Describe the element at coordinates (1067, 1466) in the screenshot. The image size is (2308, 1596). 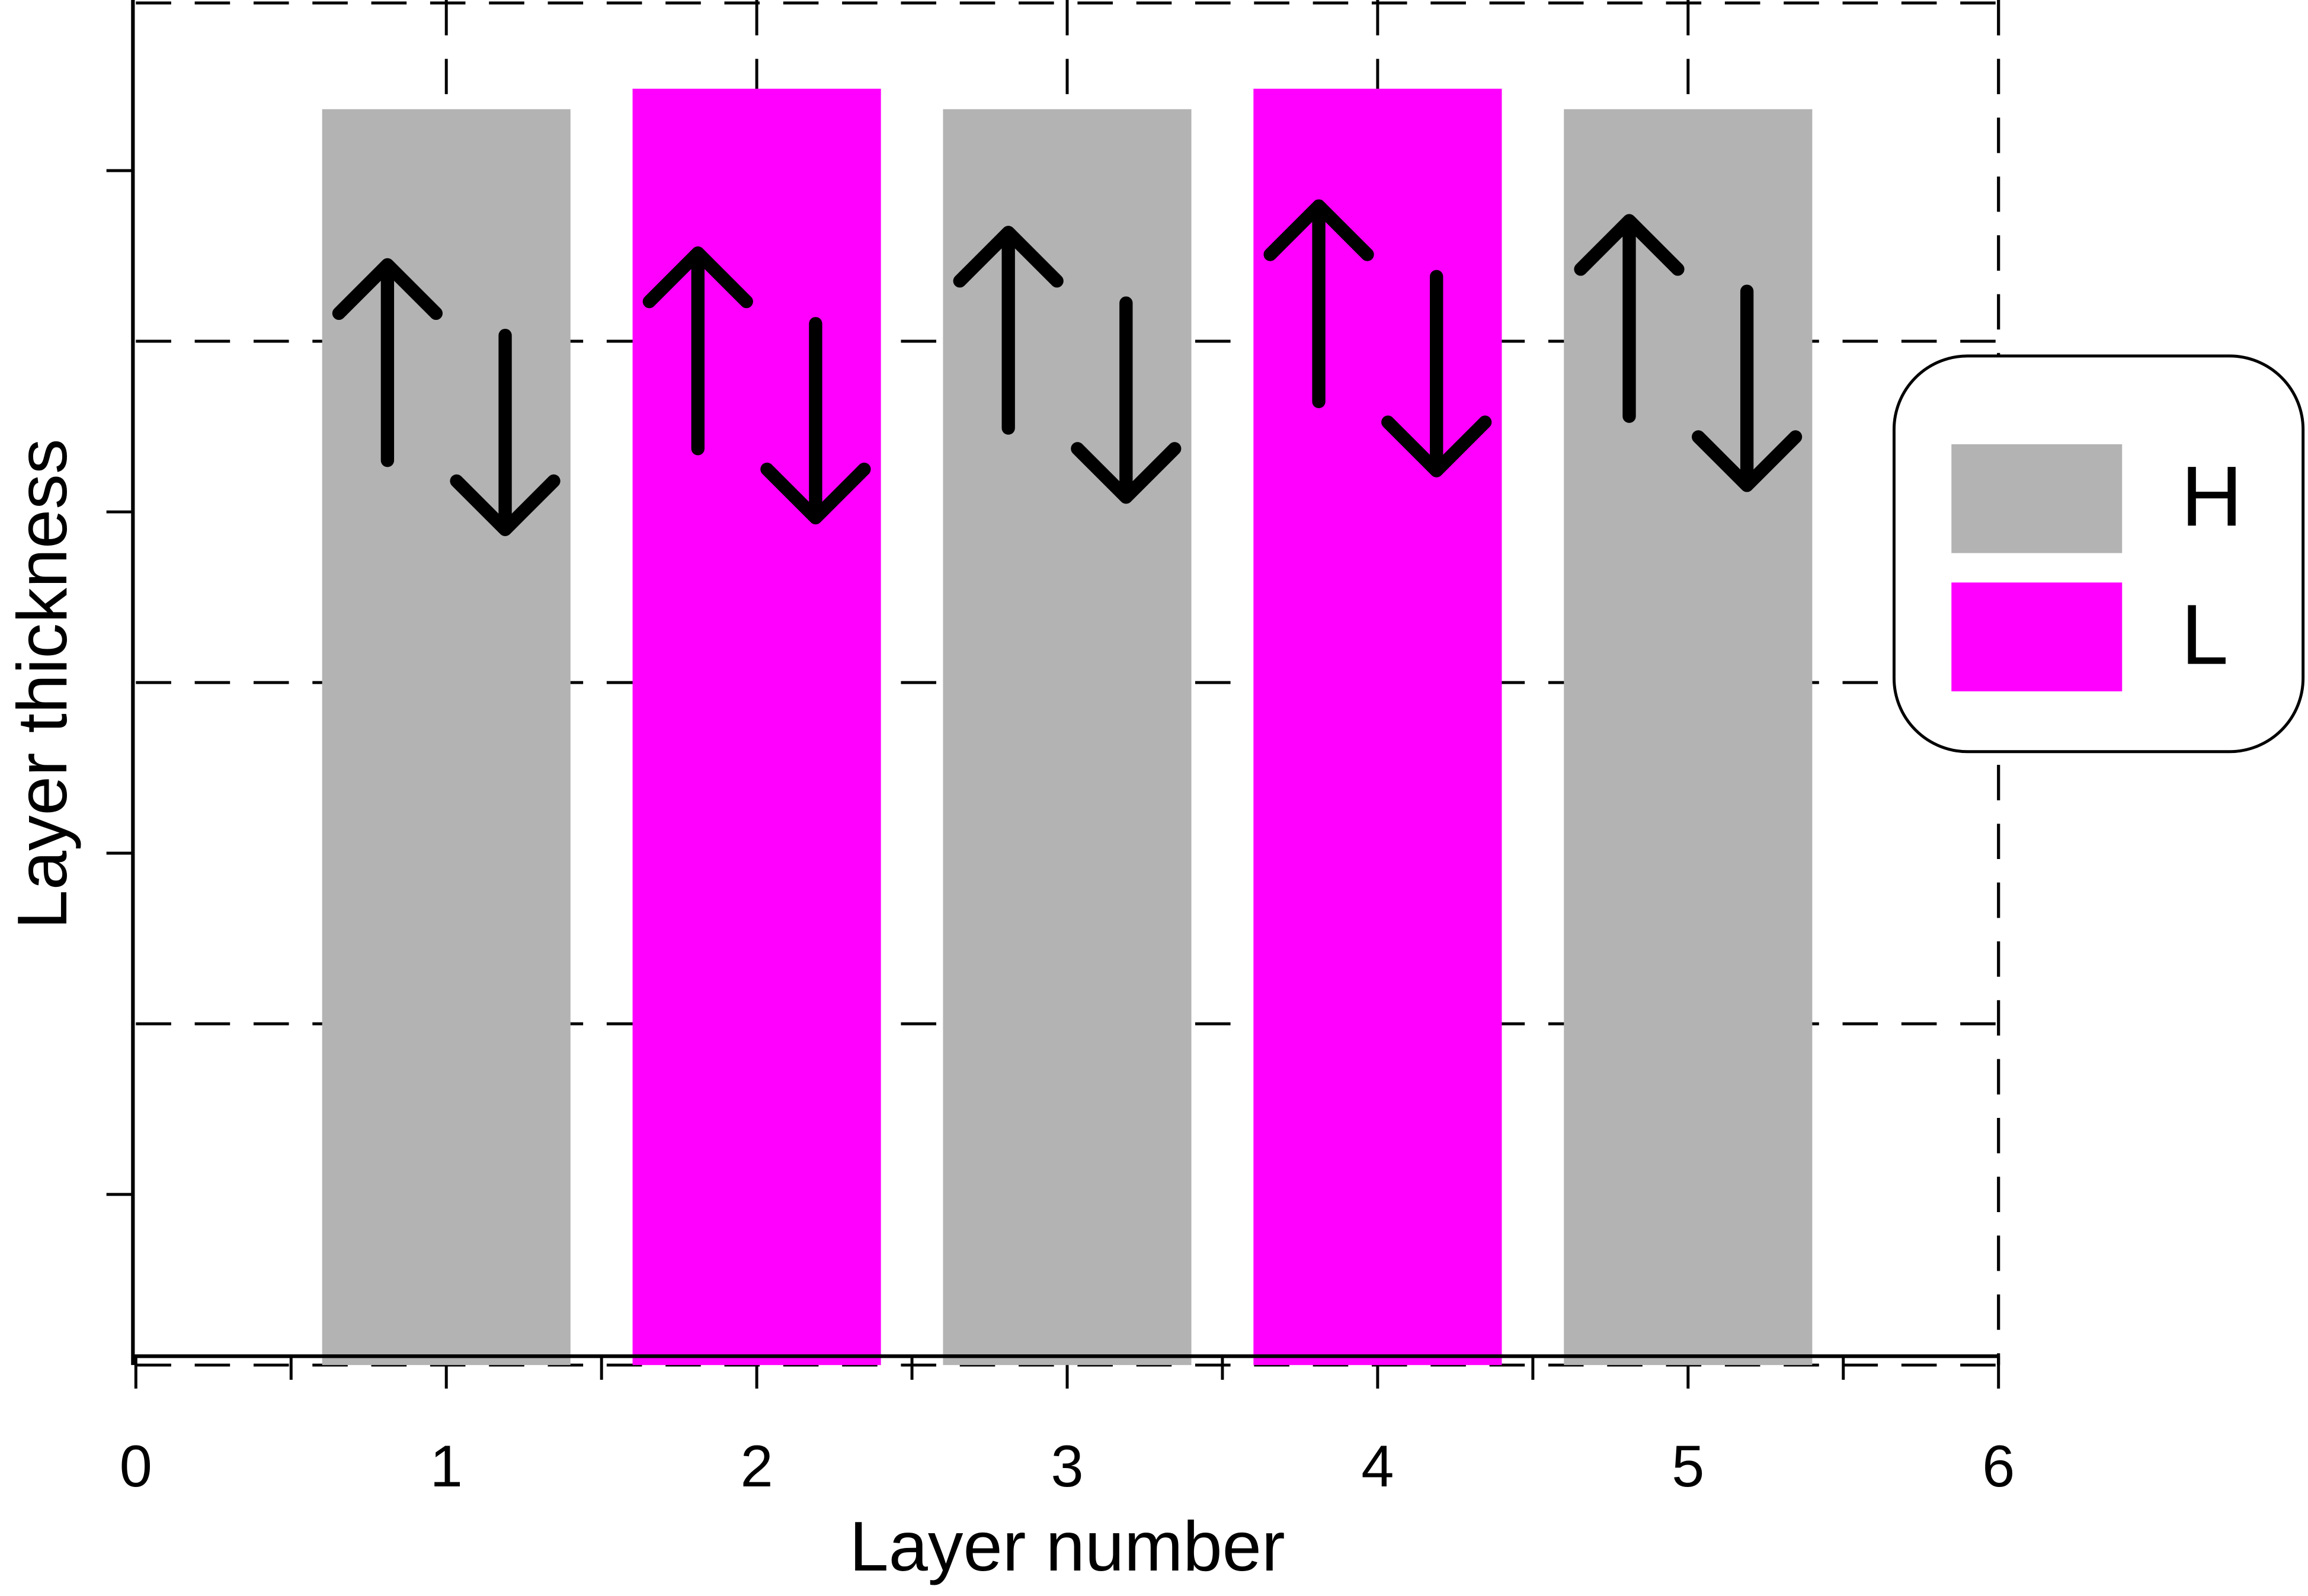
I see `x-tick-label: 3` at that location.